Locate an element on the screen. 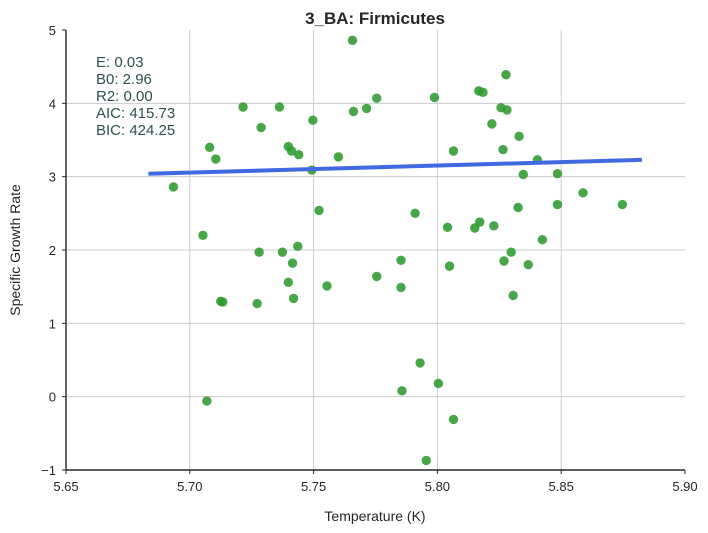 The image size is (708, 533). x-tick-label: 5.85 is located at coordinates (561, 486).